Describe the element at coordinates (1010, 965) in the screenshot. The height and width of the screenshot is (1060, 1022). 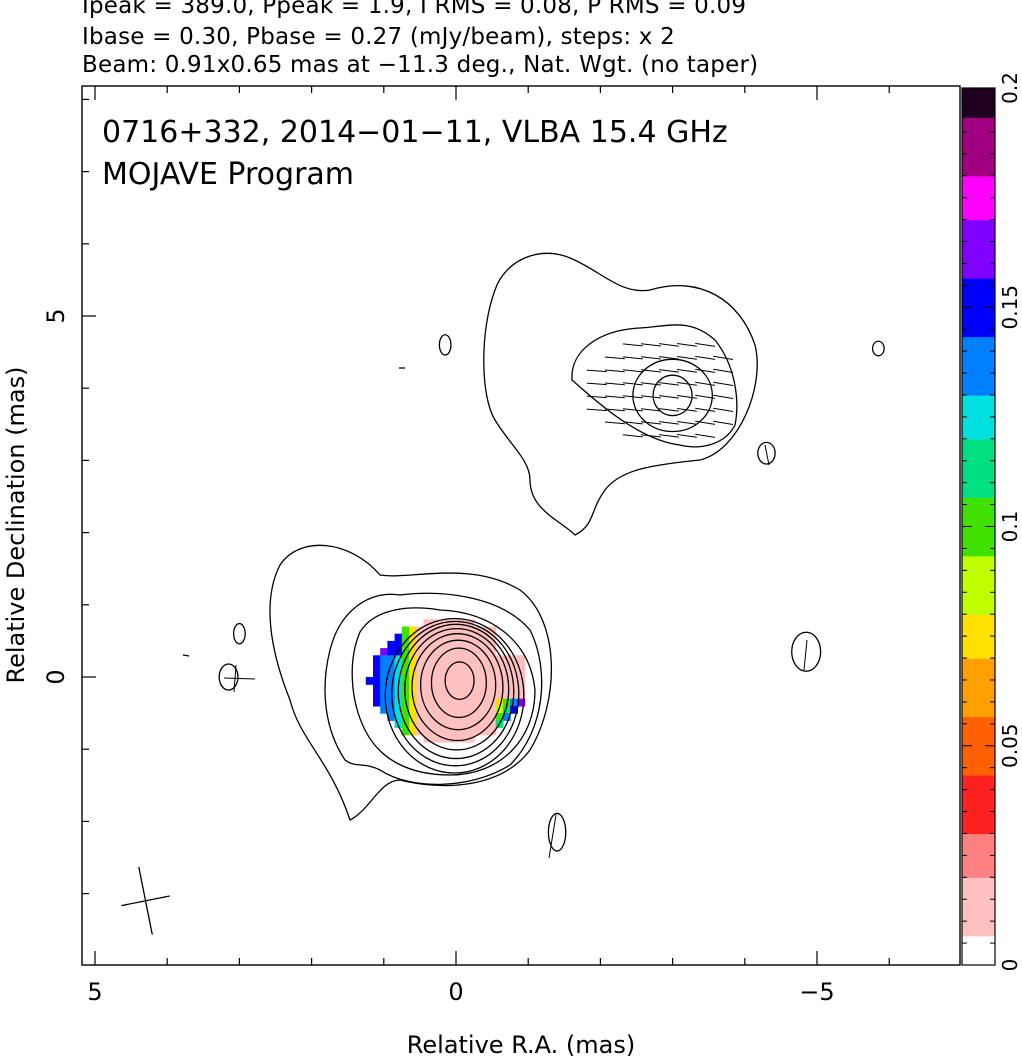
I see `colorbar-tick-label: 0` at that location.